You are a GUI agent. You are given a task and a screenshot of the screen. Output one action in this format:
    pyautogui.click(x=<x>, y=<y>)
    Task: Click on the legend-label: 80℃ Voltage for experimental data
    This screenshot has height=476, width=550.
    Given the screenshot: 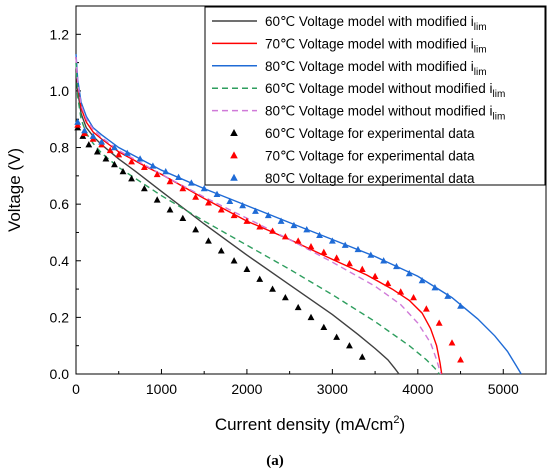 What is the action you would take?
    pyautogui.click(x=370, y=178)
    